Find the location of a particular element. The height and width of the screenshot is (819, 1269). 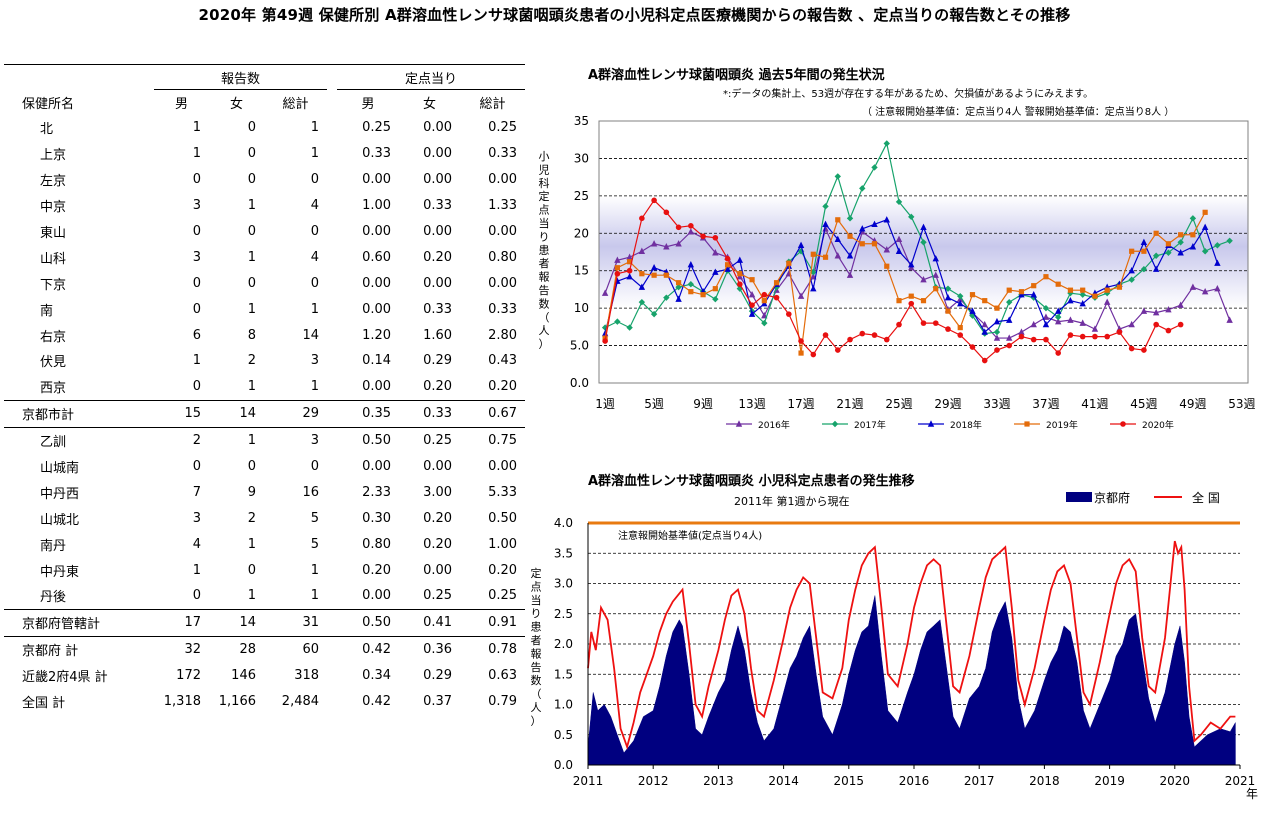

chart1-ylabel-char: 報 is located at coordinates (544, 277).